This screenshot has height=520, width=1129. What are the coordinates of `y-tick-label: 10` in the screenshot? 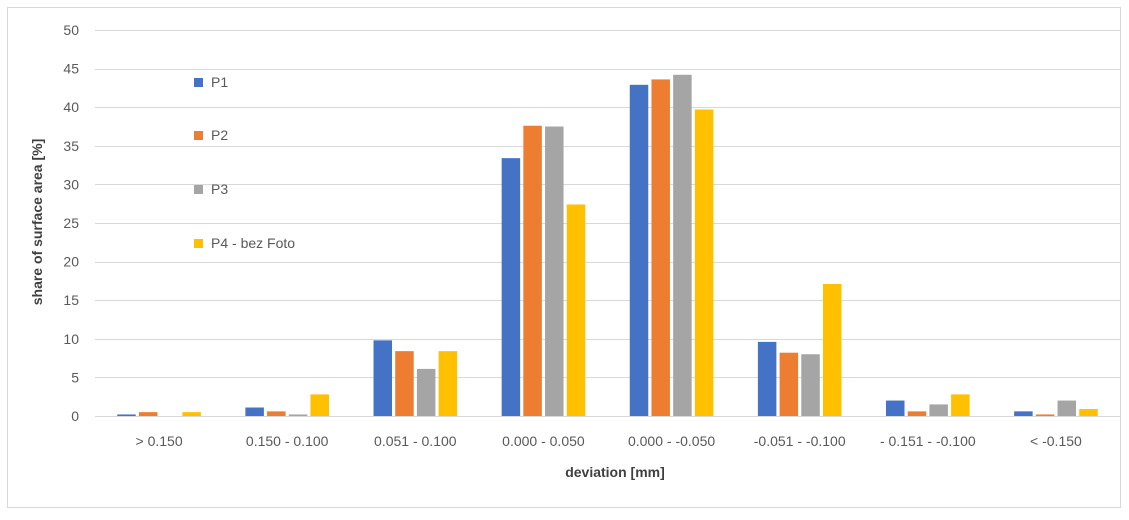 It's located at (71, 339).